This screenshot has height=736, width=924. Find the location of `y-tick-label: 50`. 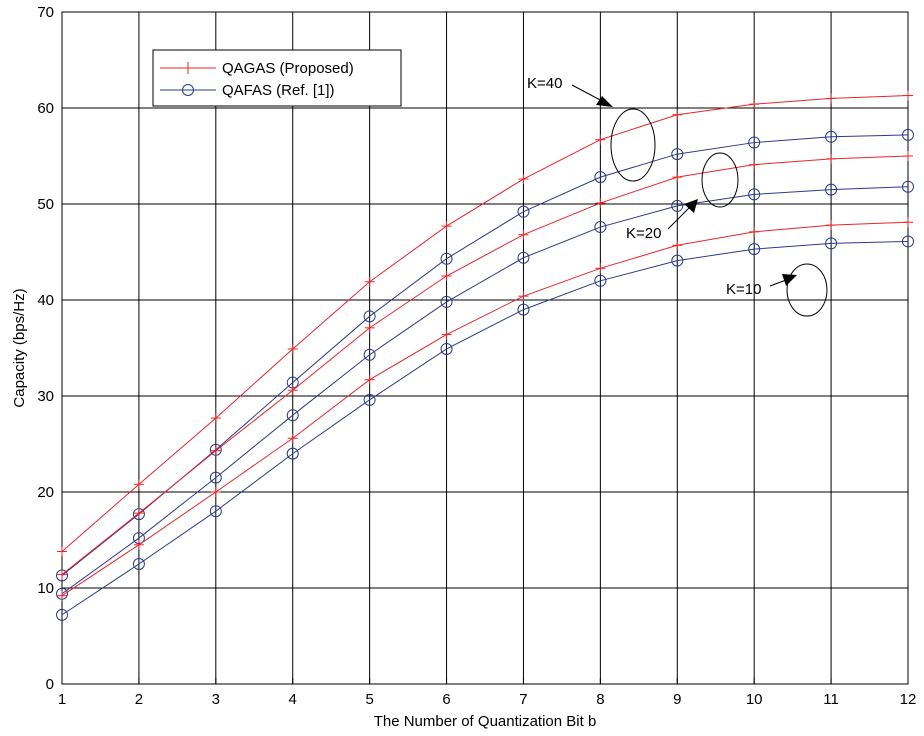

y-tick-label: 50 is located at coordinates (45, 204).